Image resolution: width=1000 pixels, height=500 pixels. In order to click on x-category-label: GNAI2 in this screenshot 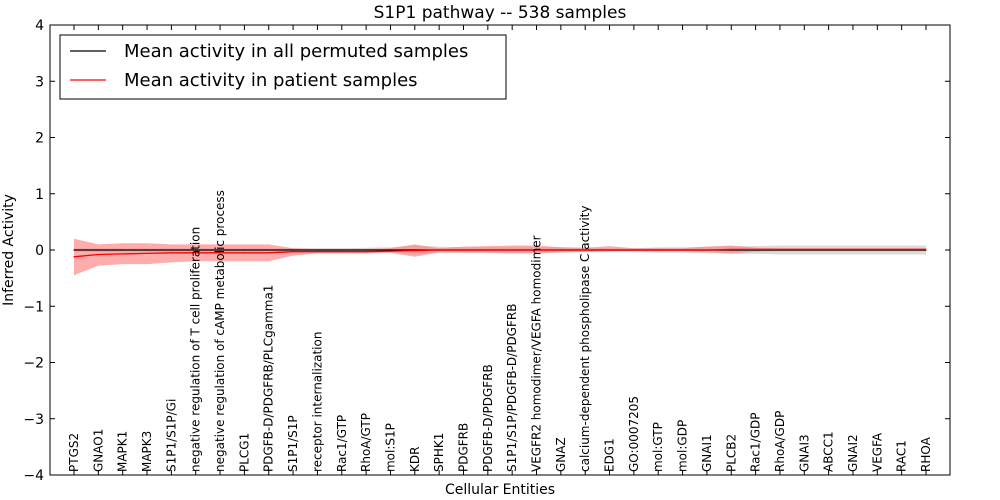, I will do `click(853, 453)`.